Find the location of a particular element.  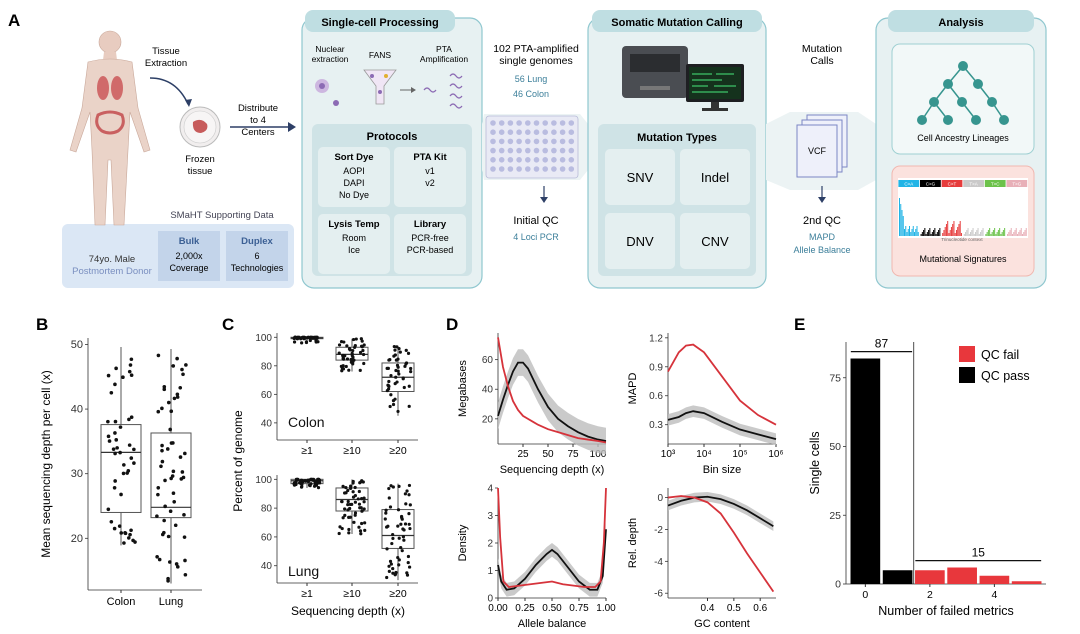

protocol-option: PCR-free is located at coordinates (430, 238).